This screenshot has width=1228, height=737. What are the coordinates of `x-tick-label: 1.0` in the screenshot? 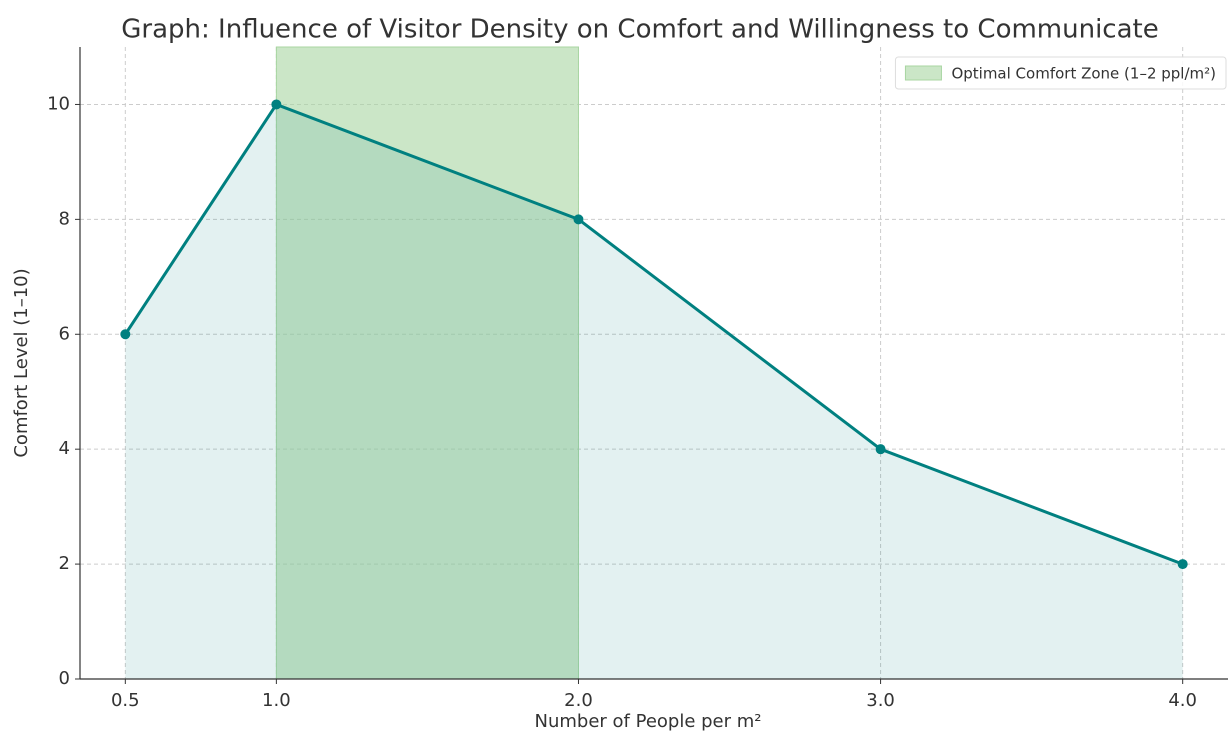 It's located at (276, 700).